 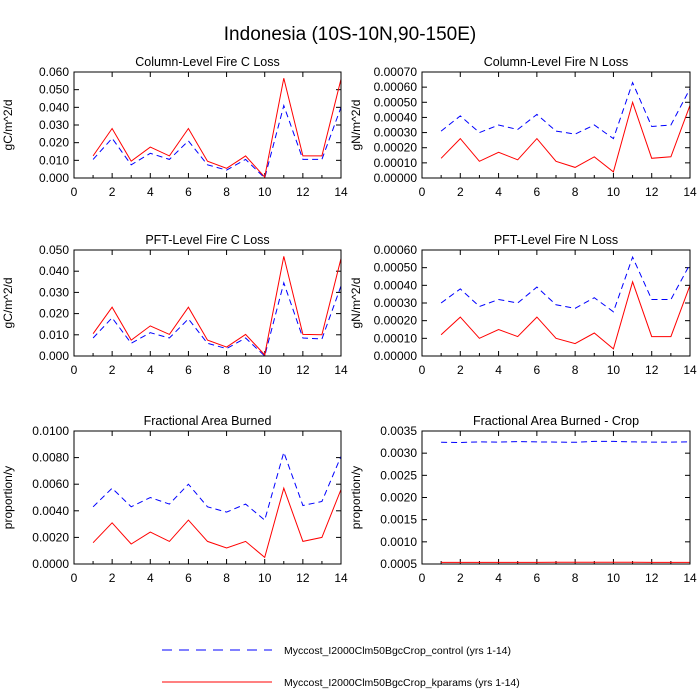 I want to click on panel-4-ylabel: gN/m^2/d, so click(x=356, y=303).